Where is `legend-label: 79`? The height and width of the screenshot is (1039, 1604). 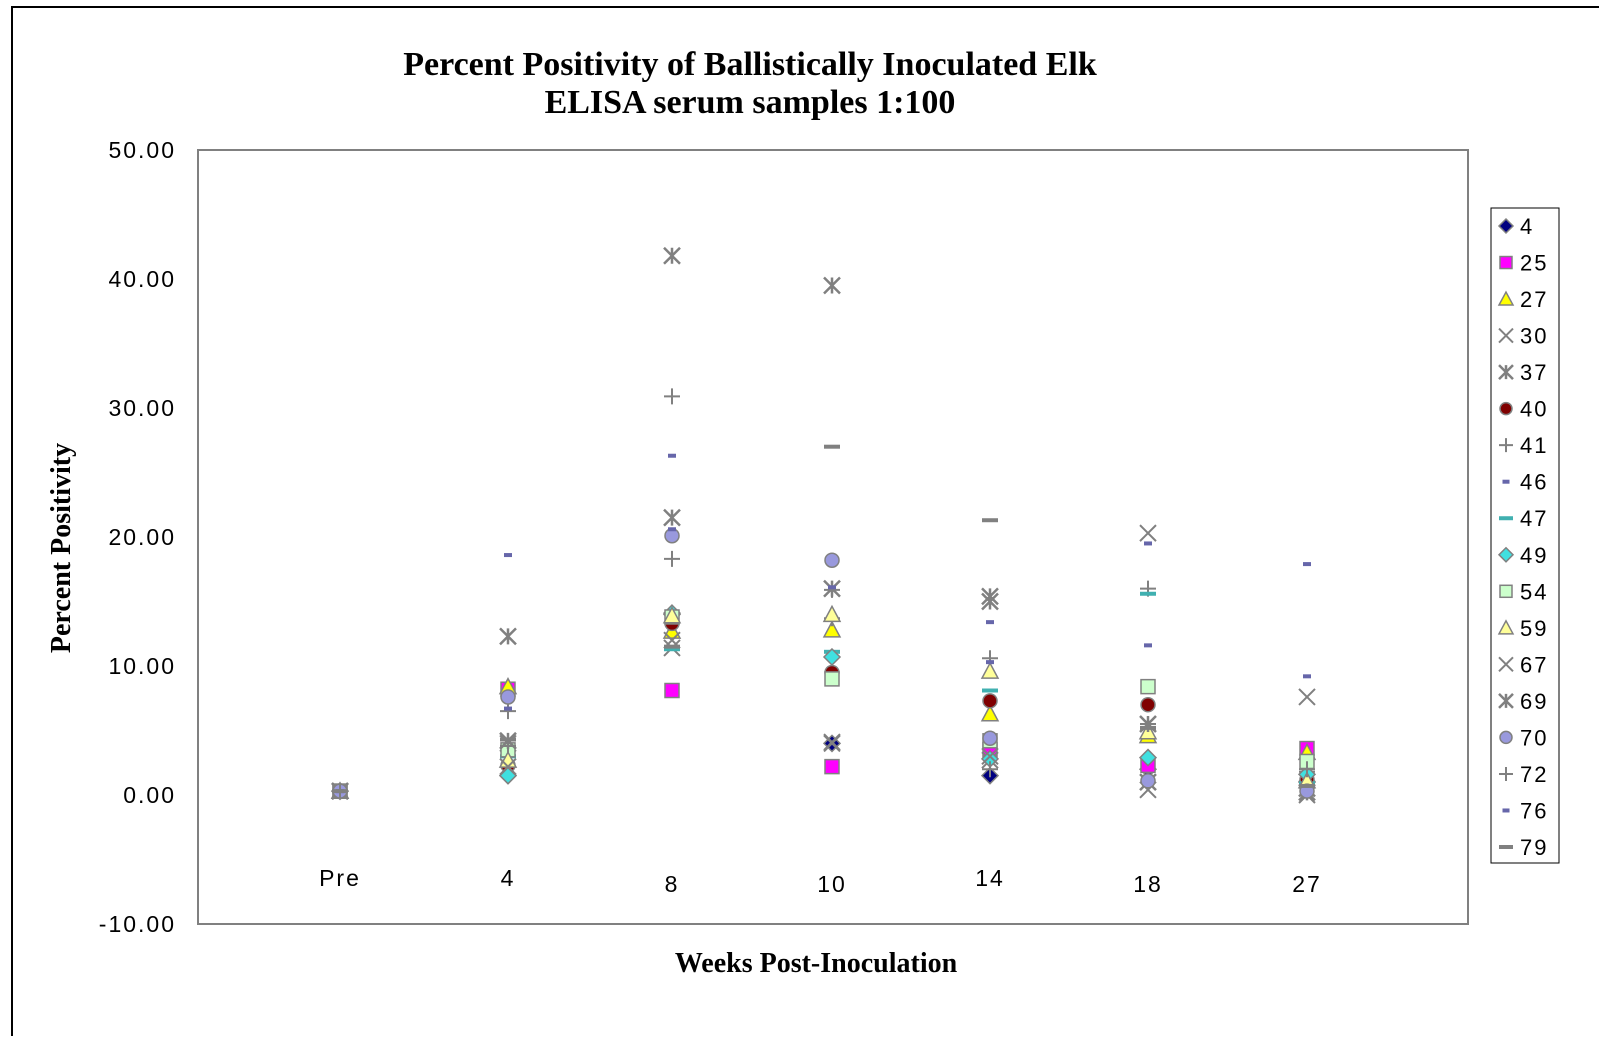 legend-label: 79 is located at coordinates (1534, 847).